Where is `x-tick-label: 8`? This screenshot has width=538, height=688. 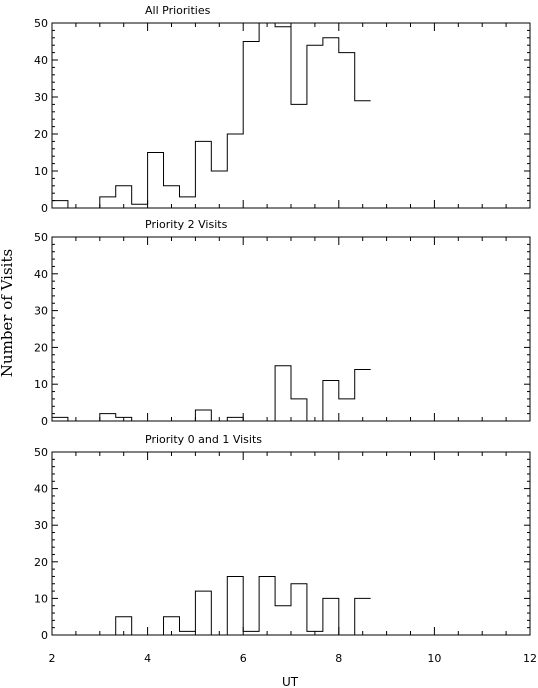
x-tick-label: 8 is located at coordinates (338, 658).